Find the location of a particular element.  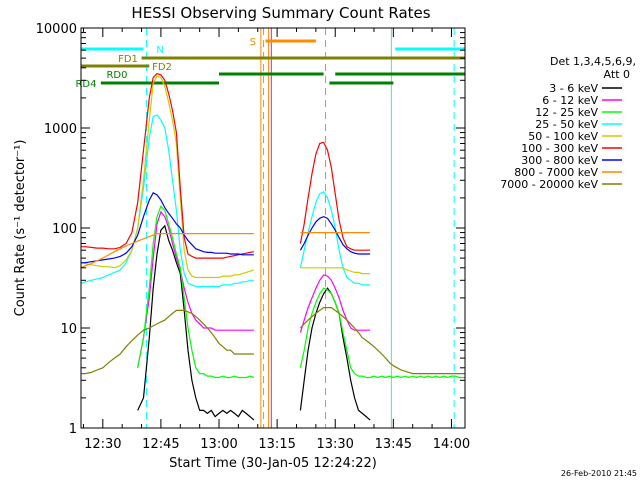

legend-label-50-100-kev: 50 - 100 keV is located at coordinates (563, 136).